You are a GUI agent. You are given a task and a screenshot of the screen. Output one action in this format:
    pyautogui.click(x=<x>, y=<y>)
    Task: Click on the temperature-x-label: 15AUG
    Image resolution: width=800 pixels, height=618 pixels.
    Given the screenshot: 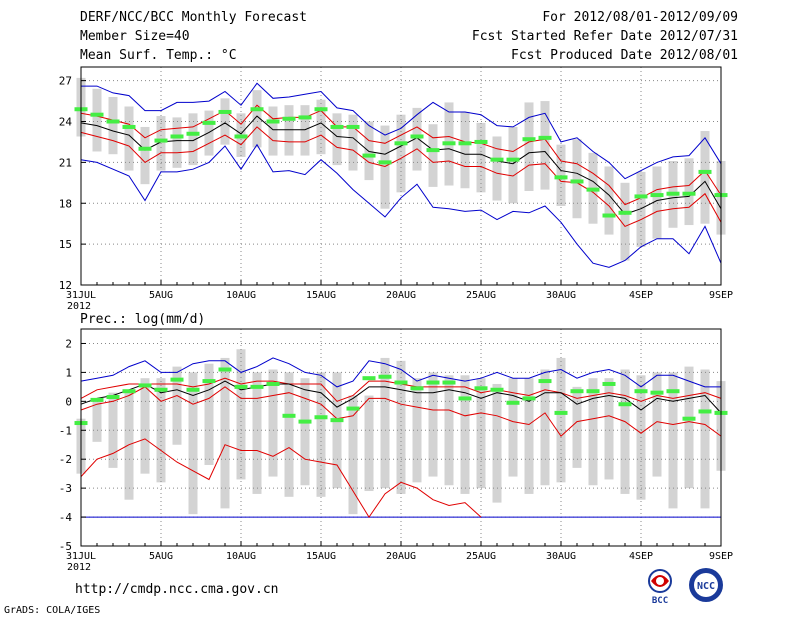 What is the action you would take?
    pyautogui.click(x=321, y=295)
    